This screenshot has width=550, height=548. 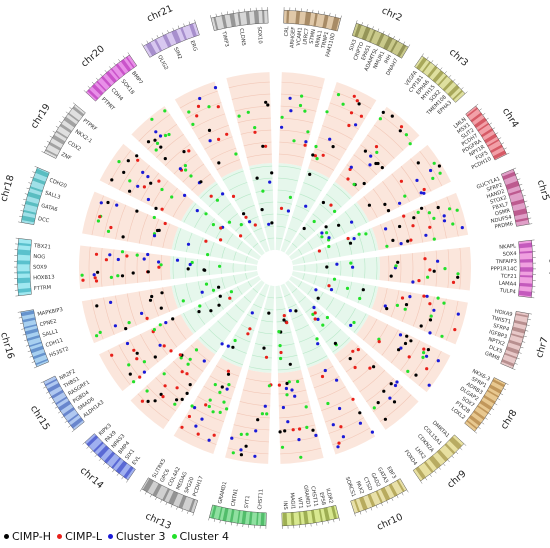 I want to click on gene-label: GRAMD1, so click(x=306, y=496).